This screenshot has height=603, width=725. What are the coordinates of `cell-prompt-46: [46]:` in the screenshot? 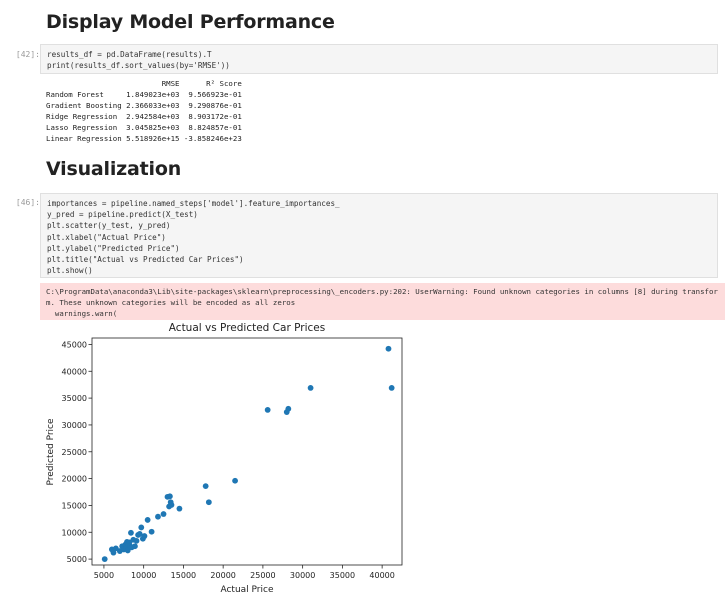 It's located at (27, 202).